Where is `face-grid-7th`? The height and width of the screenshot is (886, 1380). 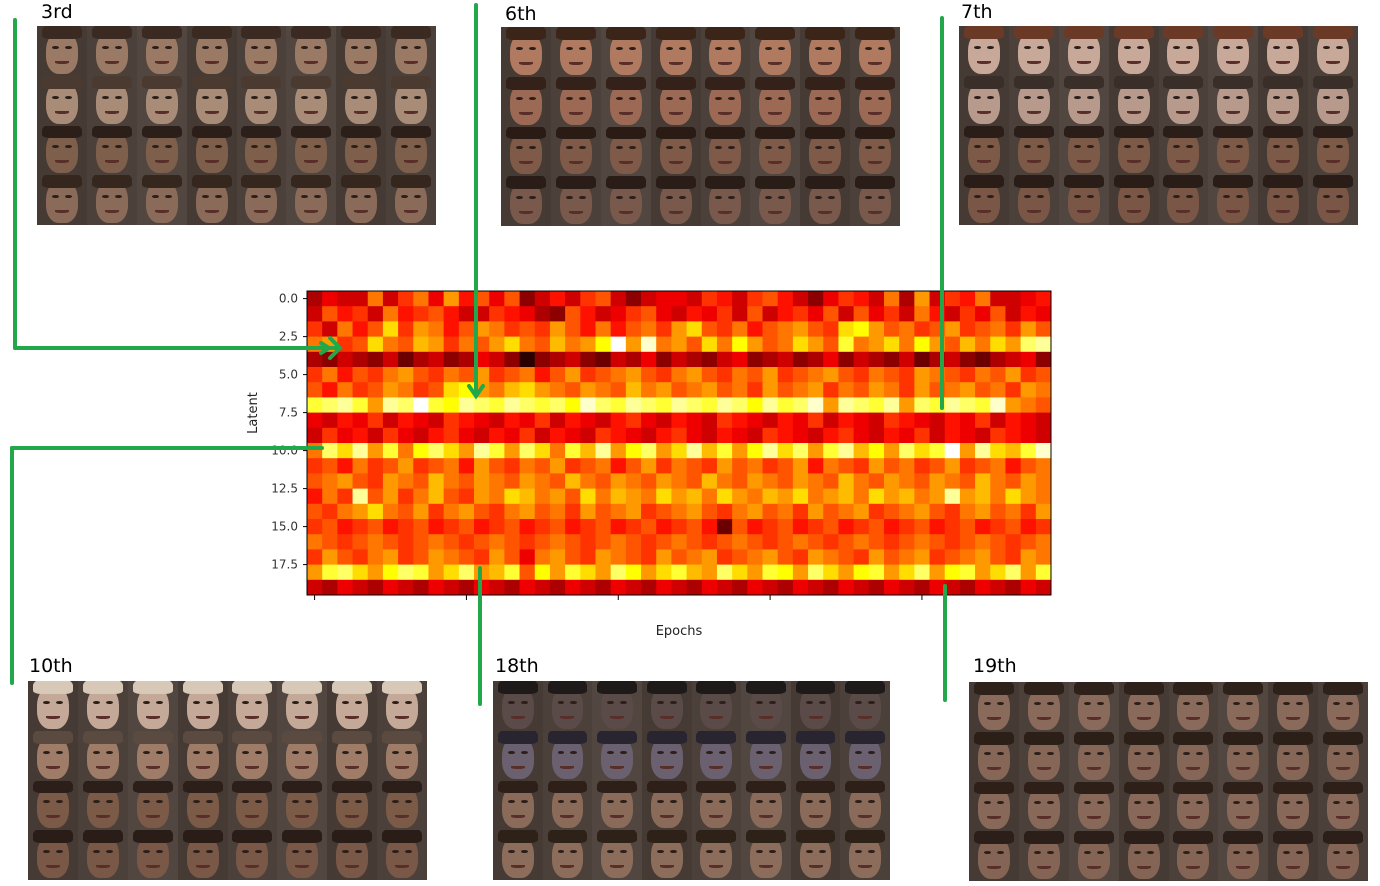
face-grid-7th is located at coordinates (1158, 125).